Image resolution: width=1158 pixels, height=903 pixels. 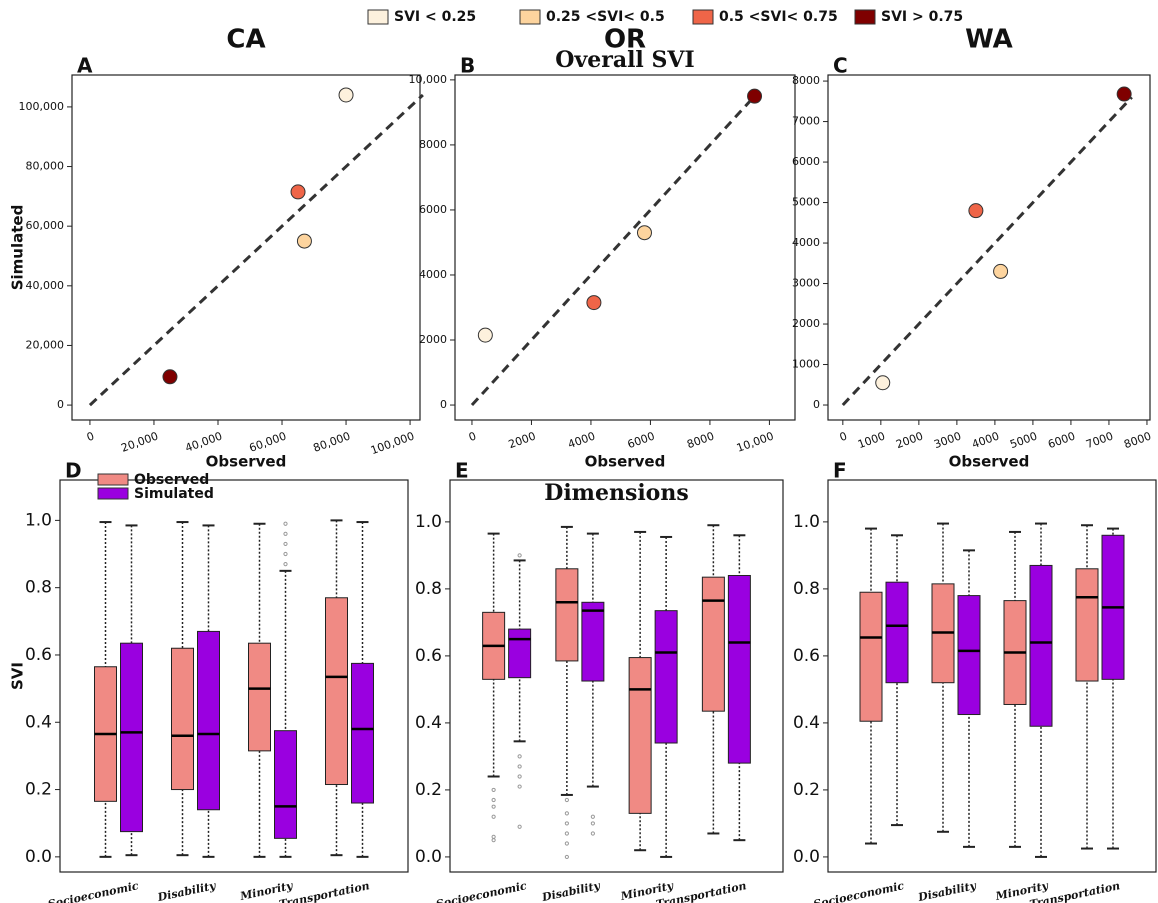 I want to click on panel-title: Dimensions, so click(x=616, y=493).